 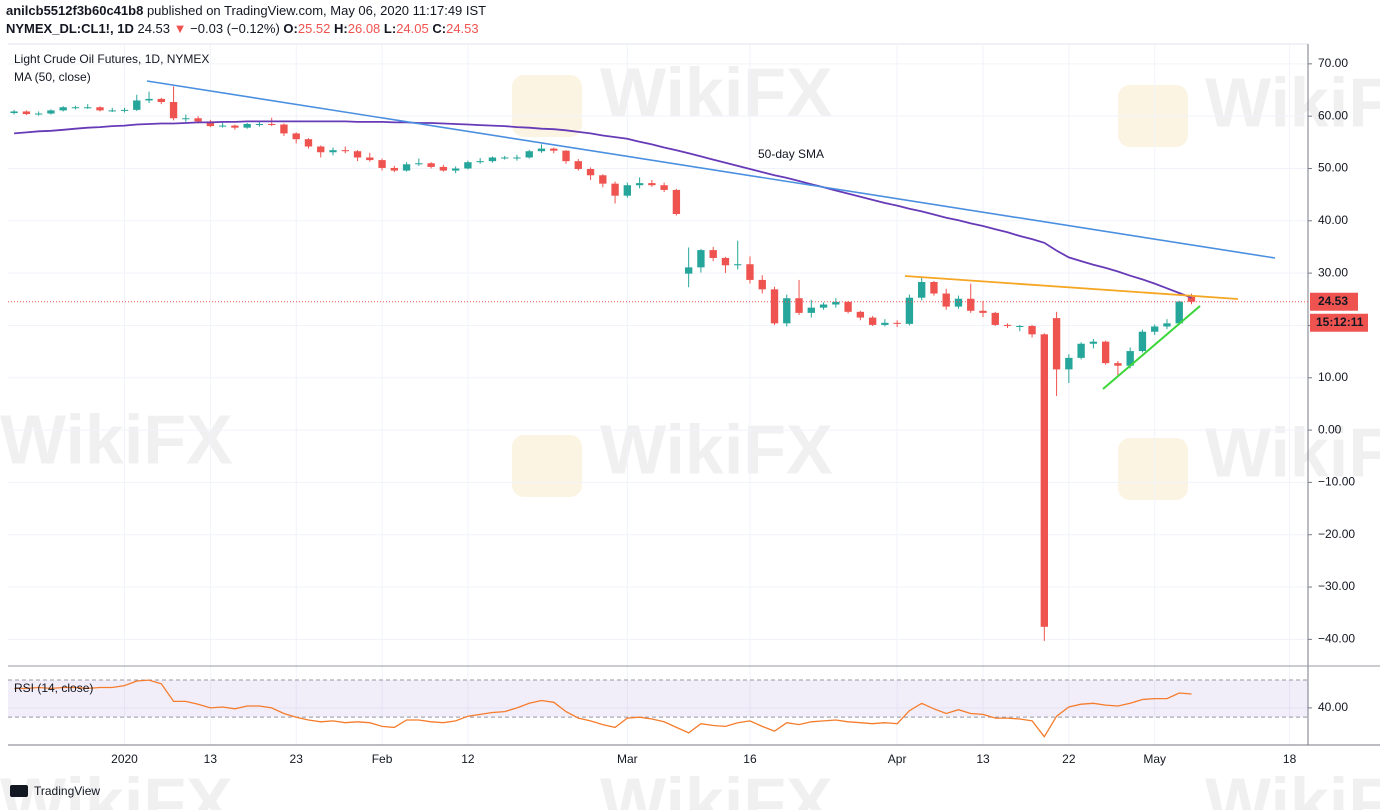 I want to click on ohlc-value: 24.05, so click(x=412, y=28).